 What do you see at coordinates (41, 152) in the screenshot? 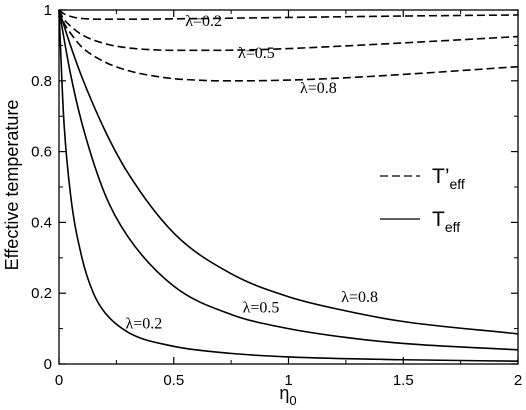
I see `y-tick-label: 0.6` at bounding box center [41, 152].